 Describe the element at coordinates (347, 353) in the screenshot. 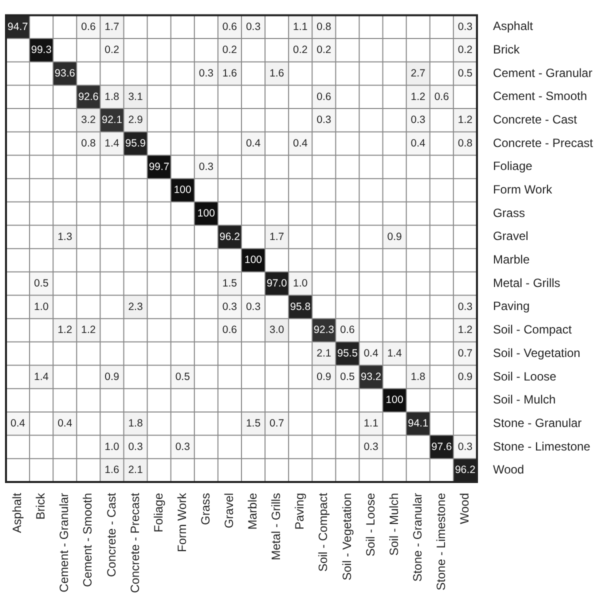

I see `data-label: 95.5` at that location.